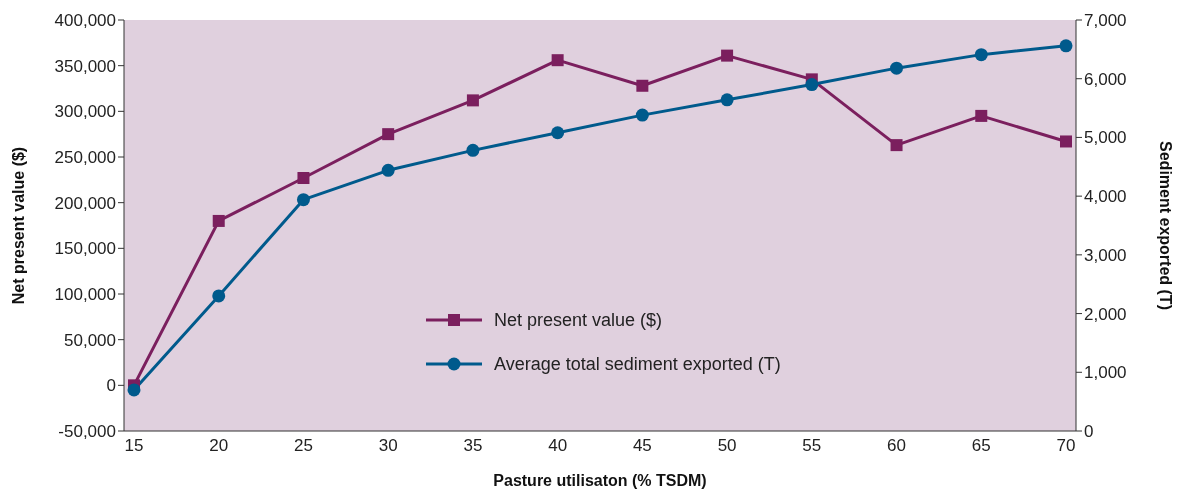 This screenshot has height=504, width=1184. Describe the element at coordinates (85, 66) in the screenshot. I see `y-tick-label: 350,000` at that location.